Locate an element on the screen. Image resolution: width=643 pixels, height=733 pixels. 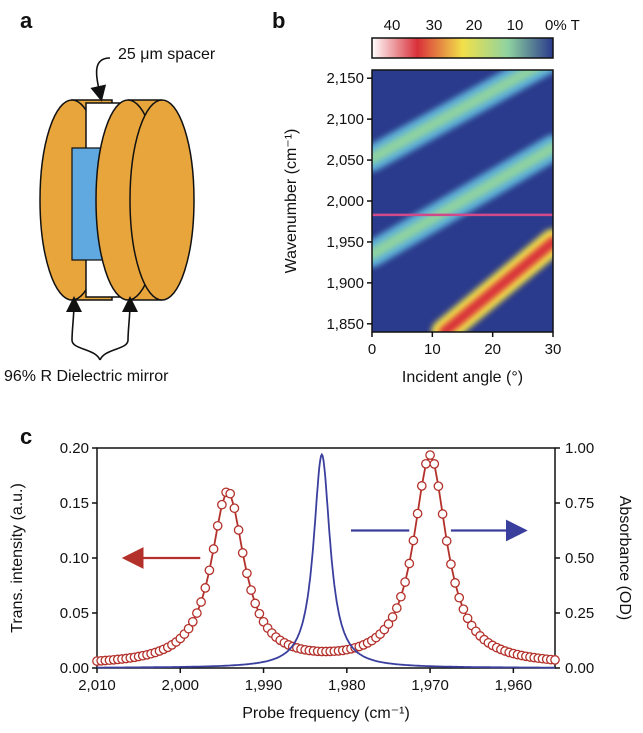
x-tick-label: 2,000 is located at coordinates (180, 685).